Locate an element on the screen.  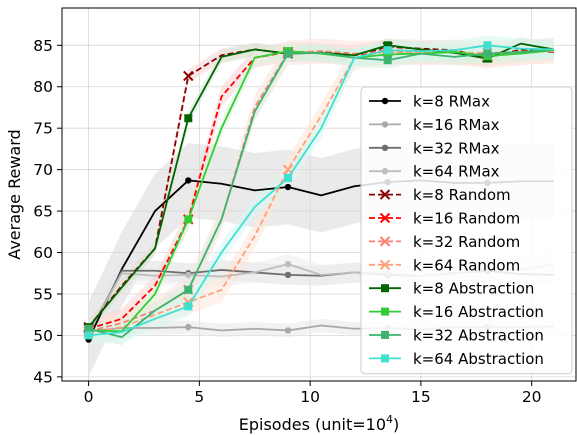
x-axis-title: Episodes (unit=104) is located at coordinates (319, 423).